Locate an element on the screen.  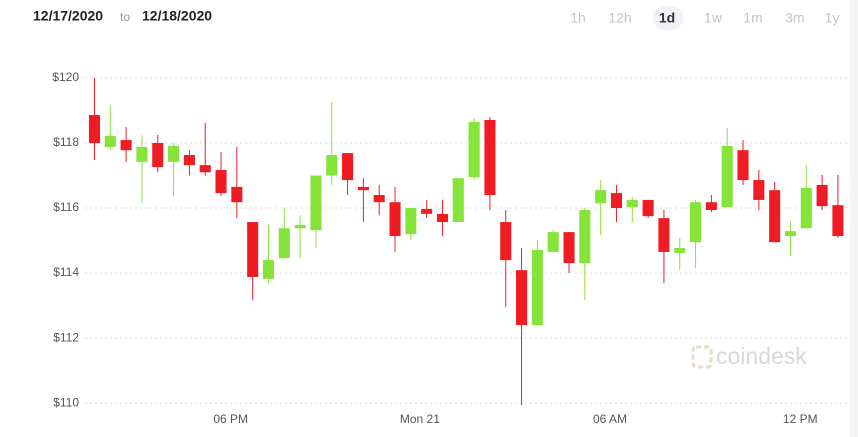
x-tick-label: 06 AM is located at coordinates (610, 419).